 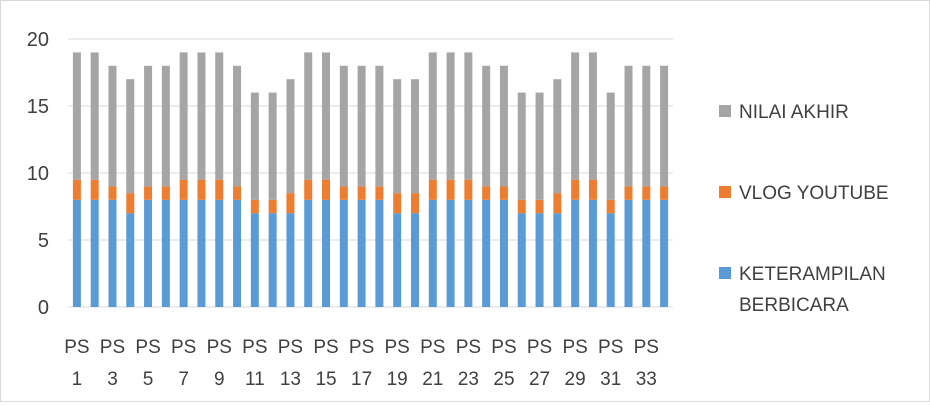 What do you see at coordinates (183, 379) in the screenshot?
I see `x-tick-label-bottom: 7` at bounding box center [183, 379].